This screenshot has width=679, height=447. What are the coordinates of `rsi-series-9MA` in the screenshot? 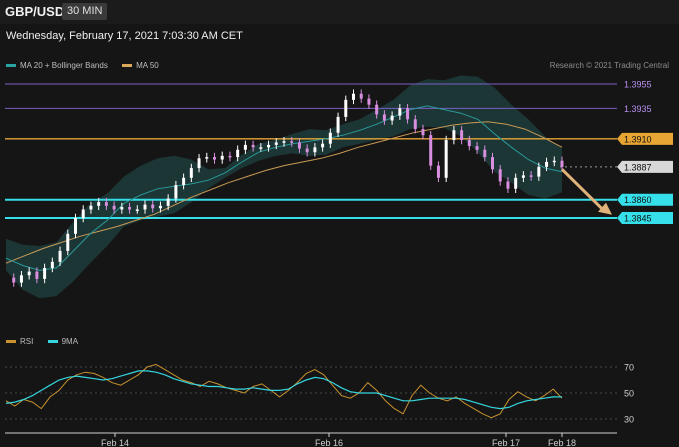 It's located at (283, 390).